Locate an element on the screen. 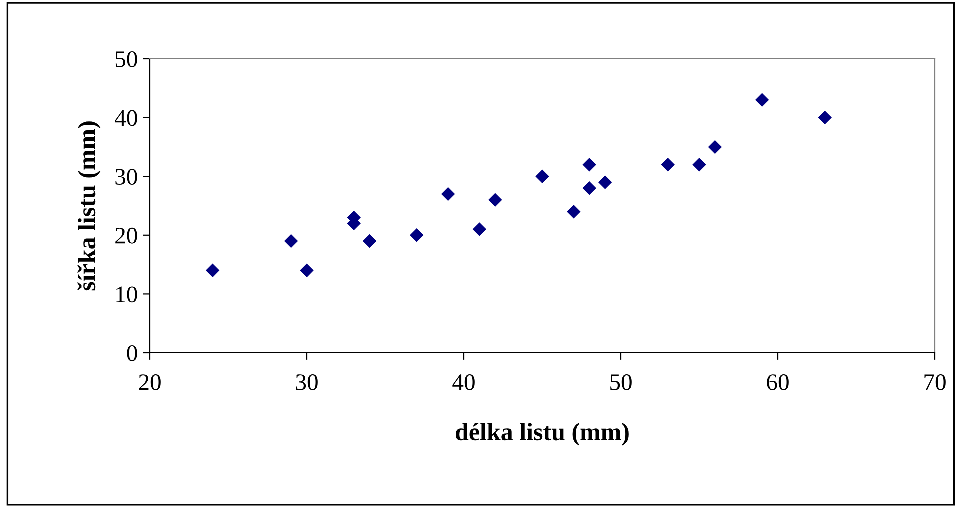 Image resolution: width=961 pixels, height=507 pixels. y-tick-label: 20 is located at coordinates (127, 236).